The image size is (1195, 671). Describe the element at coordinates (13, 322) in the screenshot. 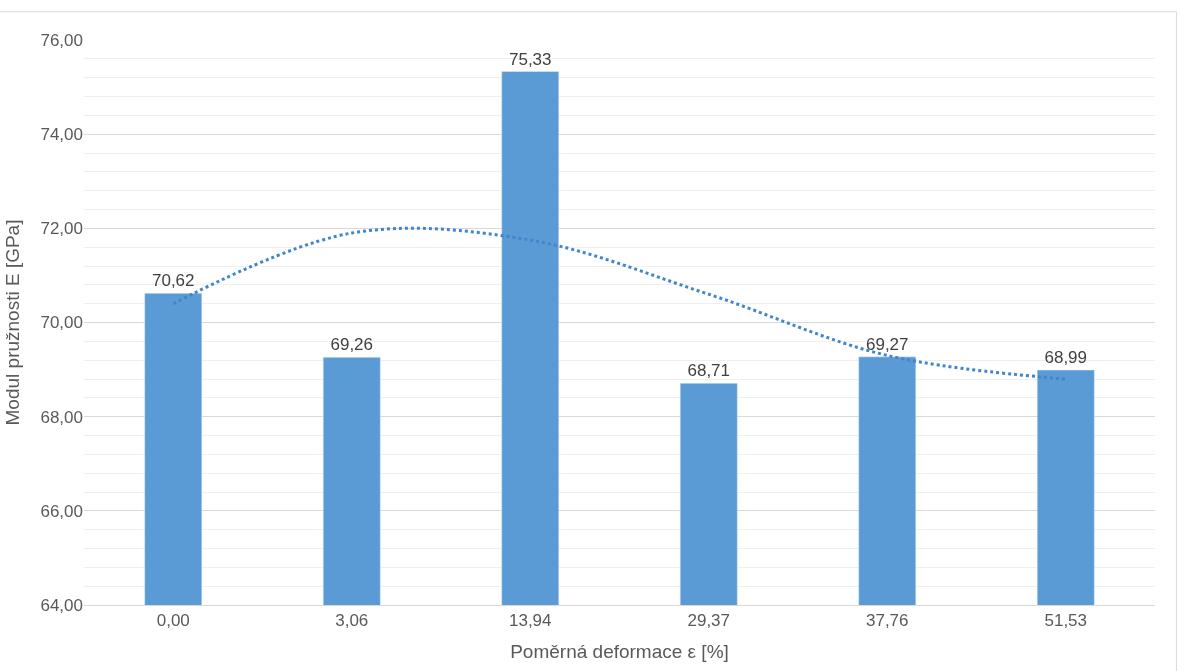

I see `y-axis-title: Modul pružnosti E [GPa]` at that location.